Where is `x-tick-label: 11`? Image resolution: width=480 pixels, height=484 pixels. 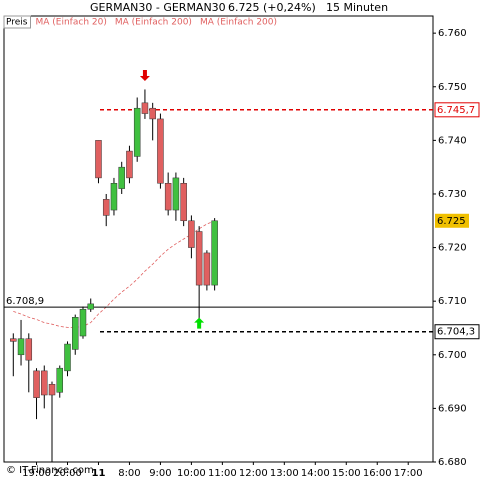 x-tick-label: 11 is located at coordinates (99, 473).